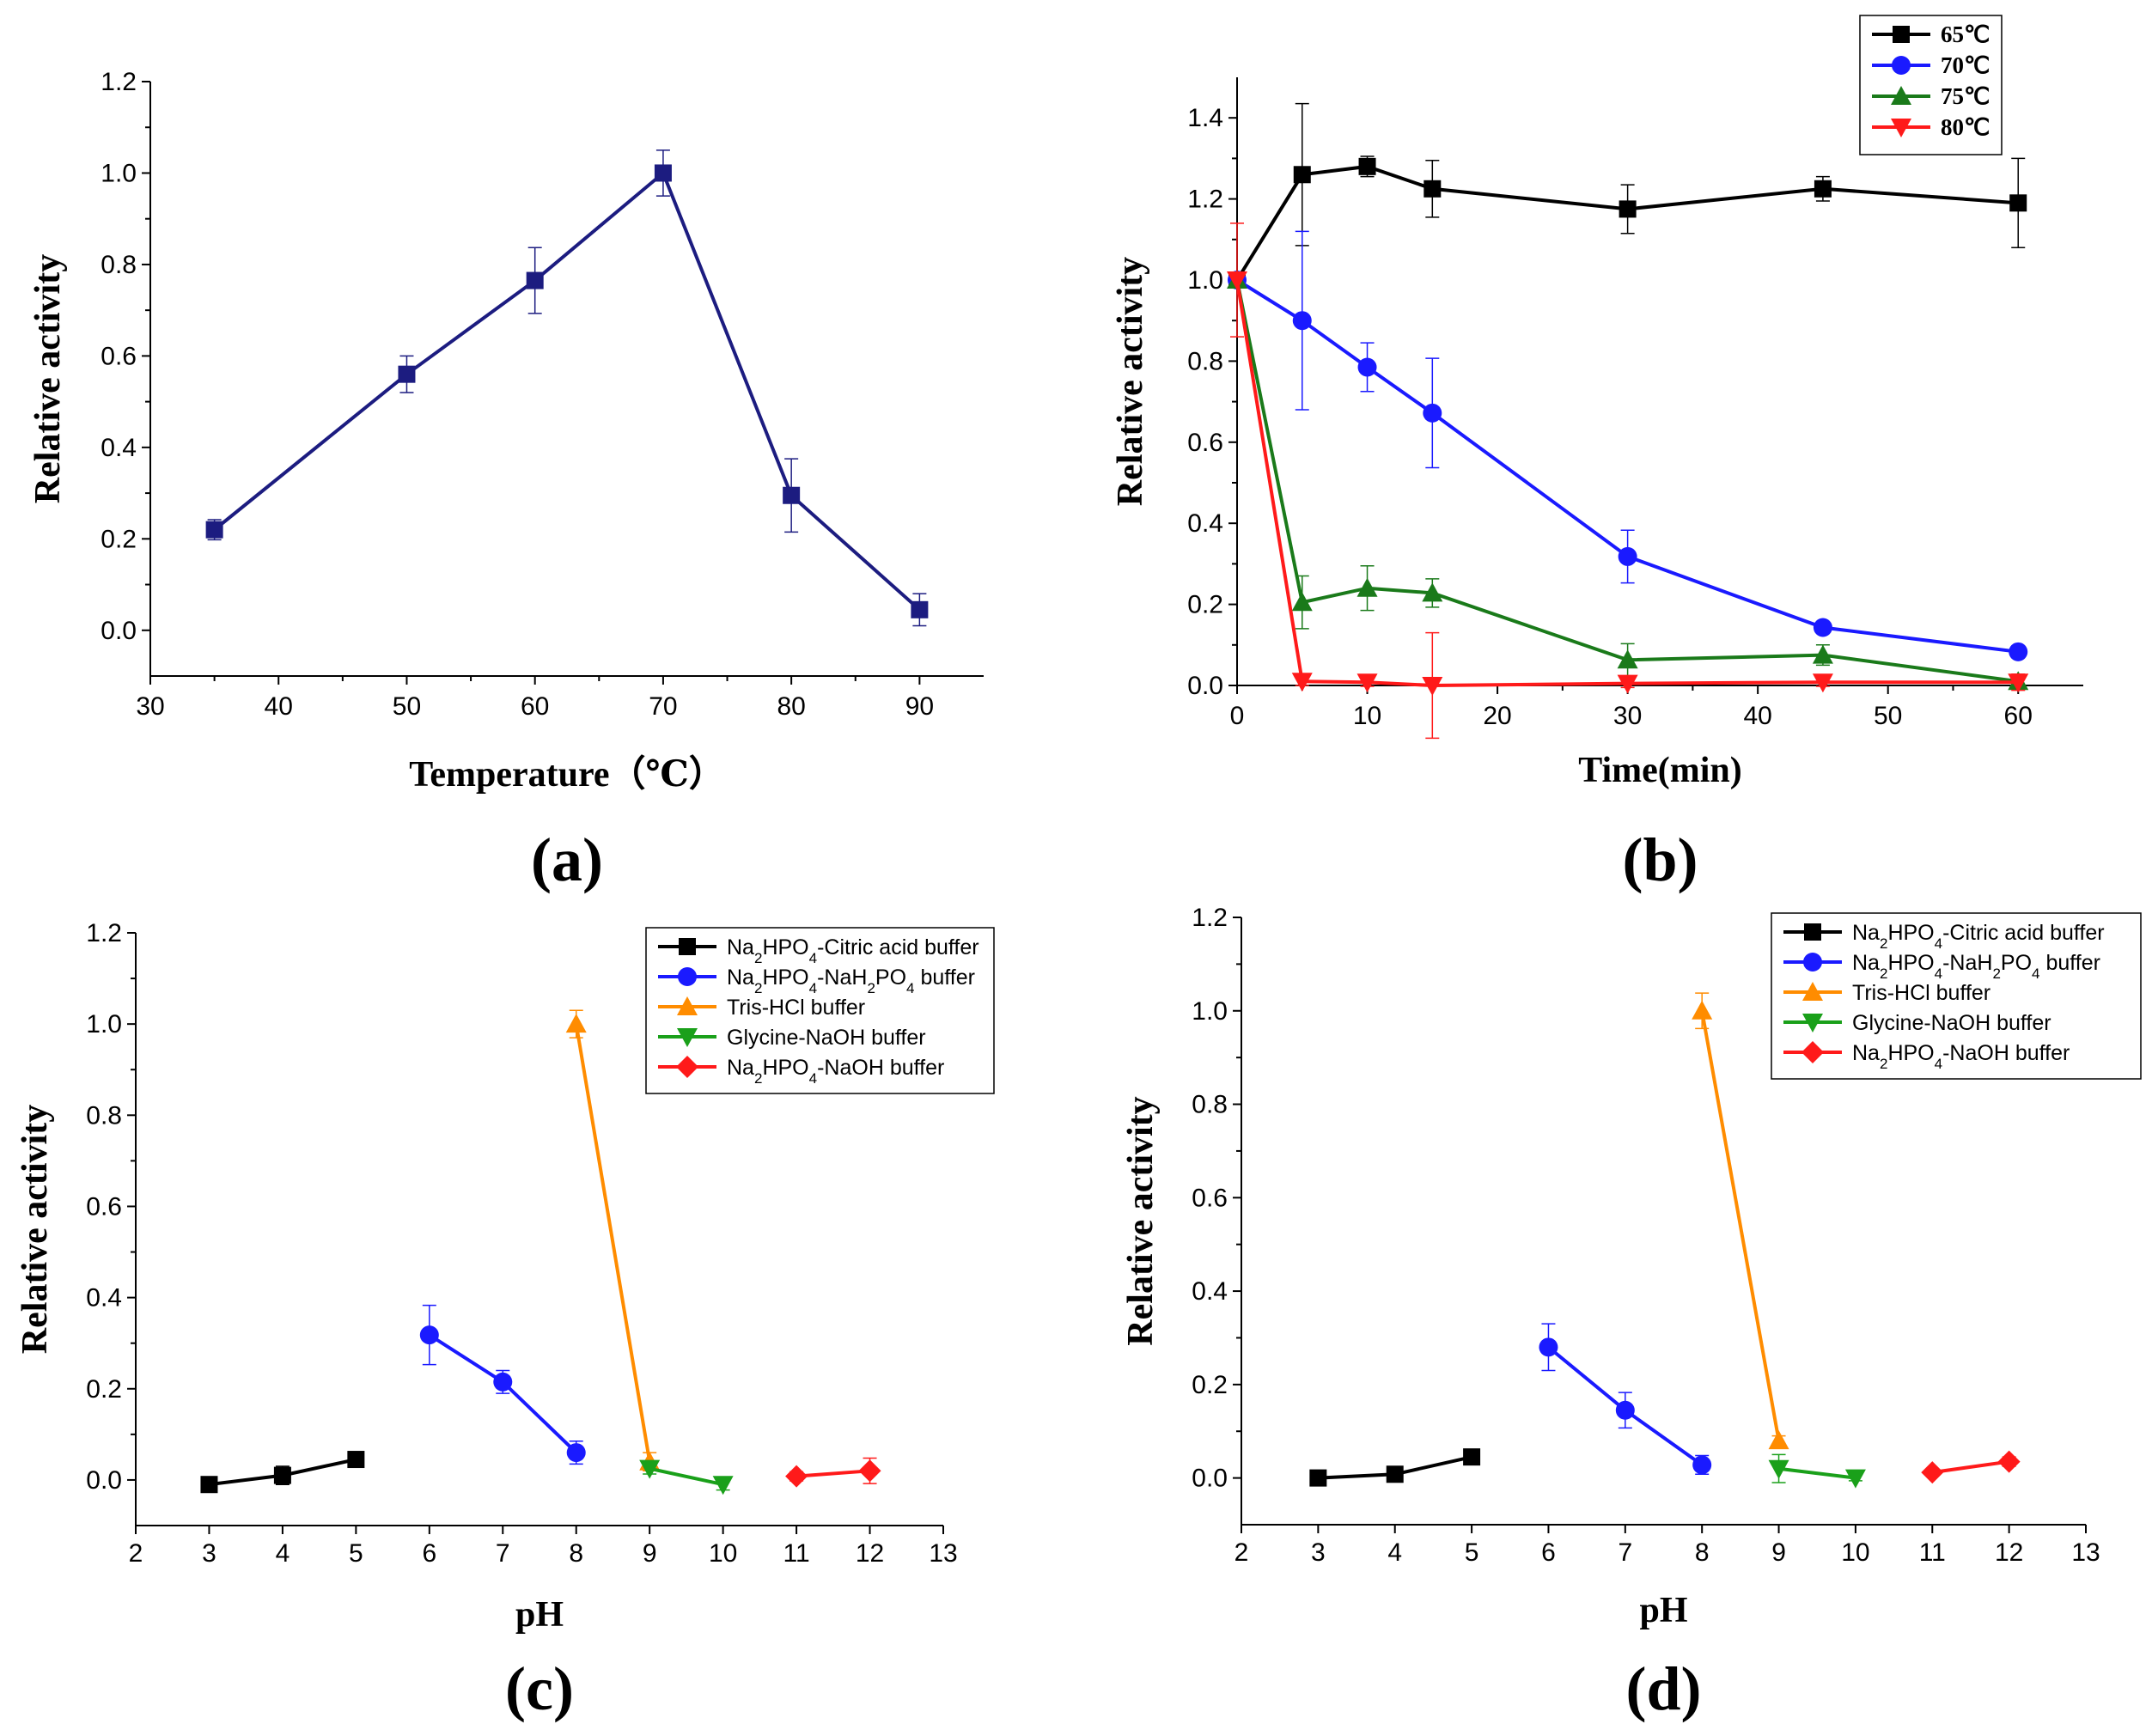  Describe the element at coordinates (567, 859) in the screenshot. I see `panel-label: (a)` at that location.